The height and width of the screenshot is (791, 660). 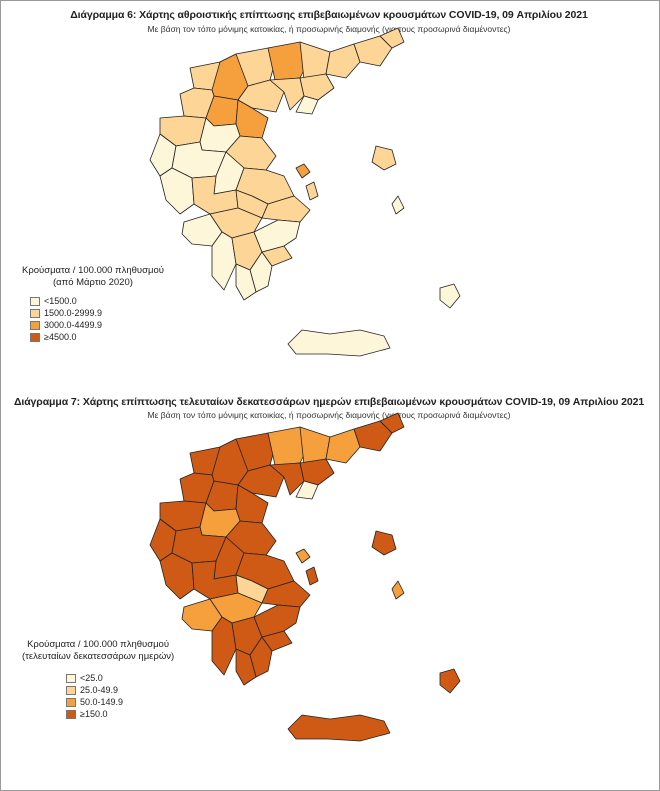 What do you see at coordinates (98, 656) in the screenshot?
I see `legend-title-line2: (τελευταίων δεκατεσσάρων ημερών)` at bounding box center [98, 656].